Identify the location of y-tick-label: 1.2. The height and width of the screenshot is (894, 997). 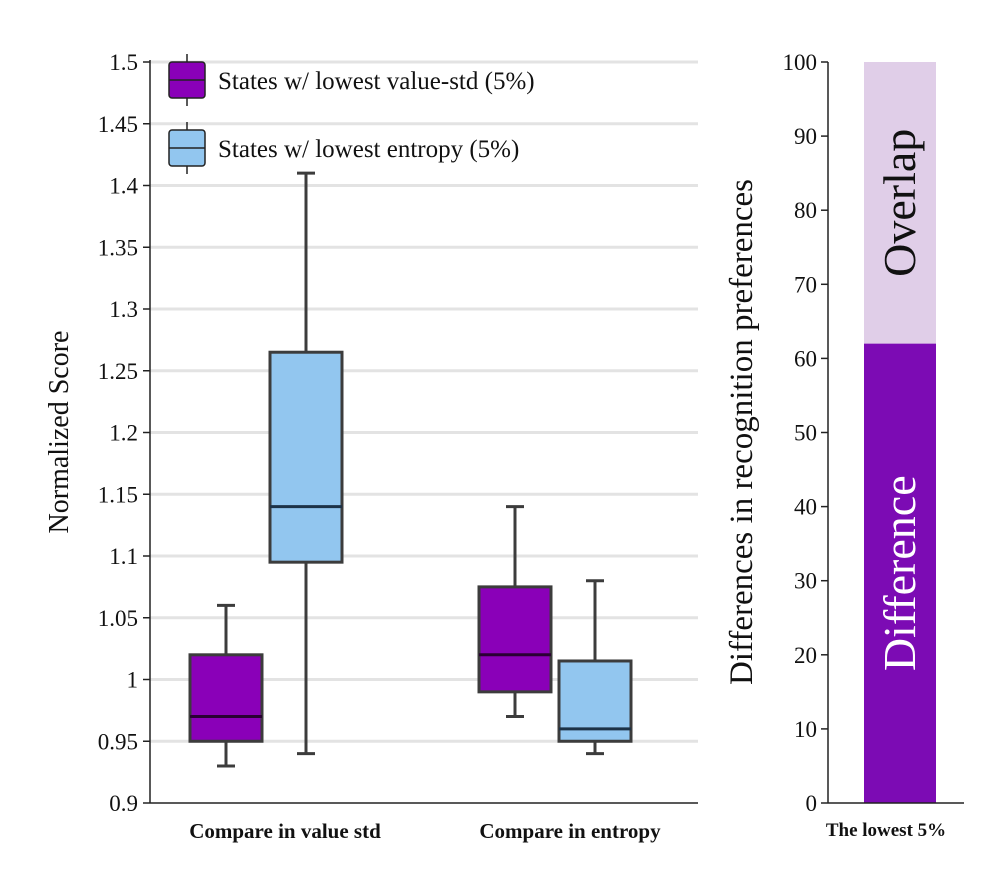
(123, 433).